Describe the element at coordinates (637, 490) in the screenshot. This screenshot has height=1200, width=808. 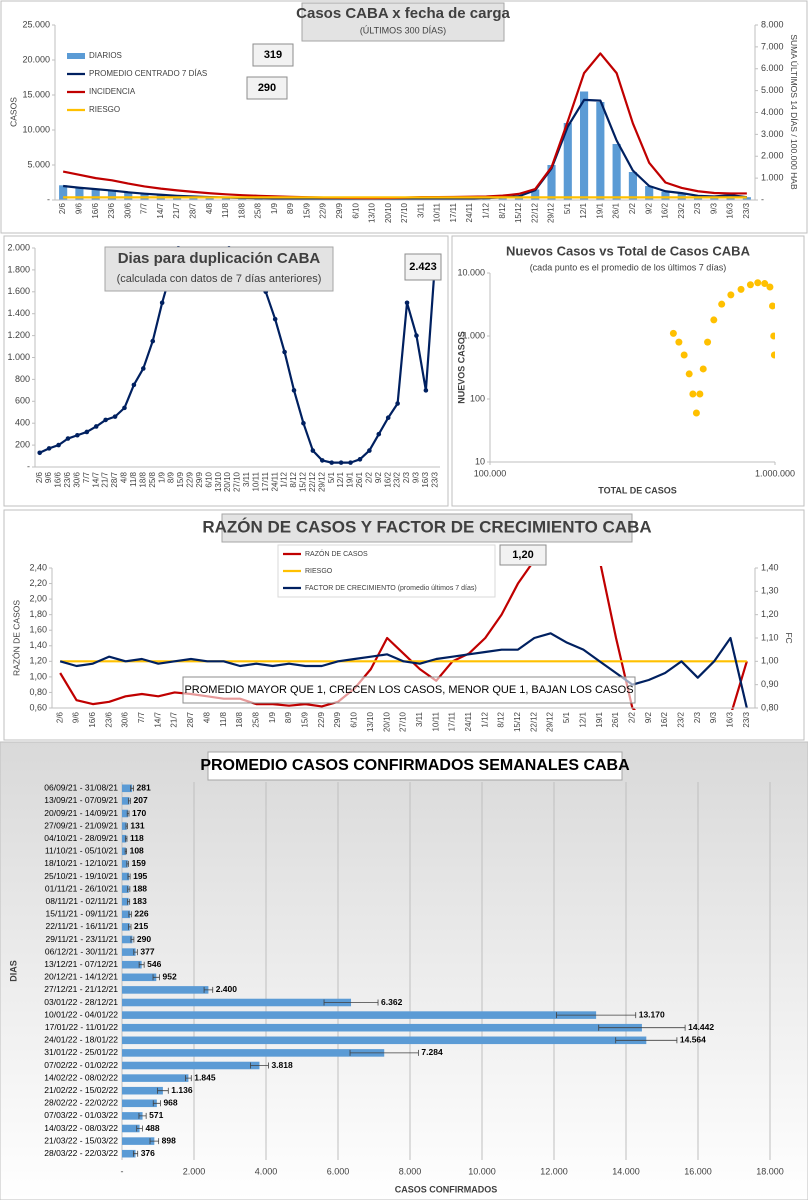
I see `x-axis-label: TOTAL DE CASOS` at that location.